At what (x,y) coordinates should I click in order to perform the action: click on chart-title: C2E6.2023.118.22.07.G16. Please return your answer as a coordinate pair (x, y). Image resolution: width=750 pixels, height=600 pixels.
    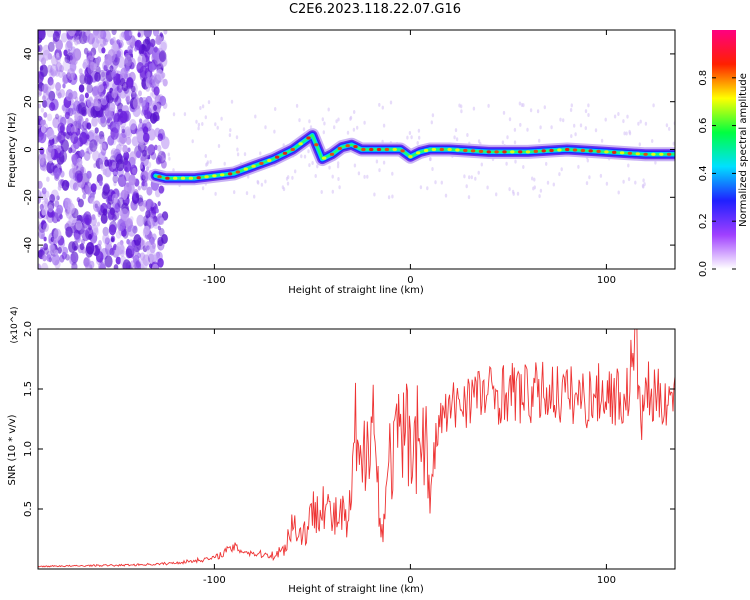
    Looking at the image, I should click on (375, 9).